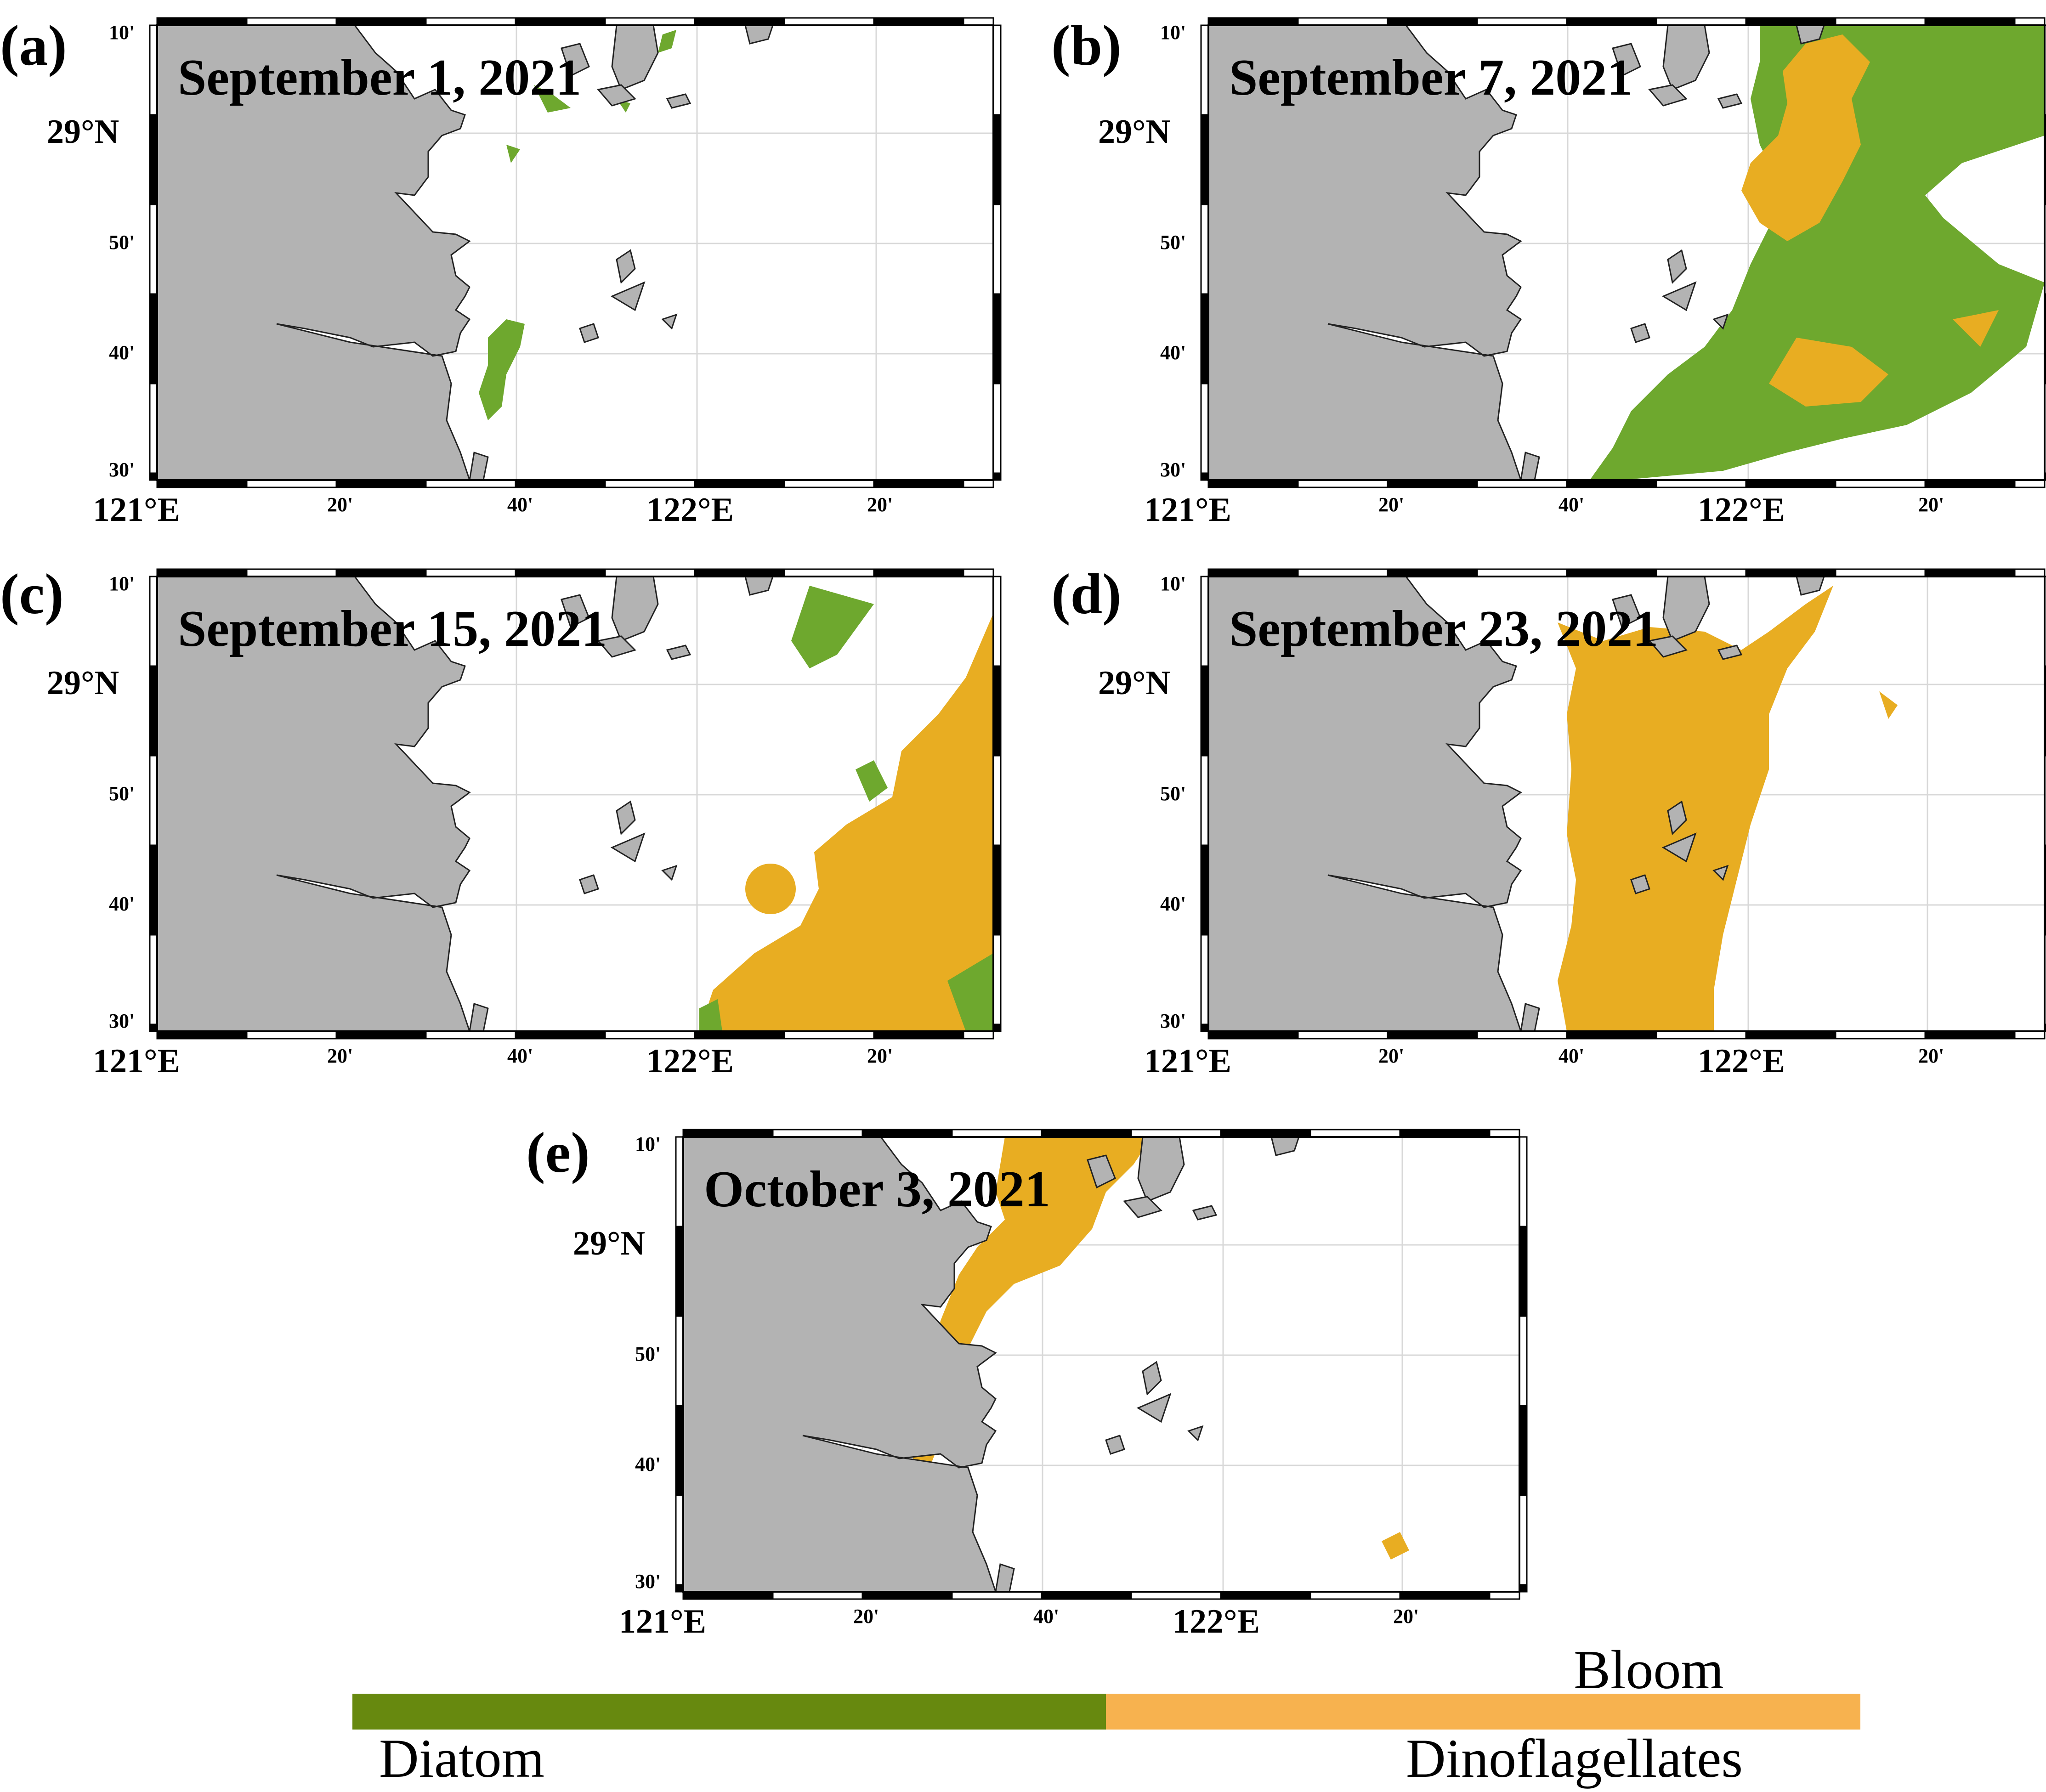 This screenshot has height=1792, width=2046. I want to click on legend-label-dinoflagellates: Dinoflagellates, so click(1574, 1759).